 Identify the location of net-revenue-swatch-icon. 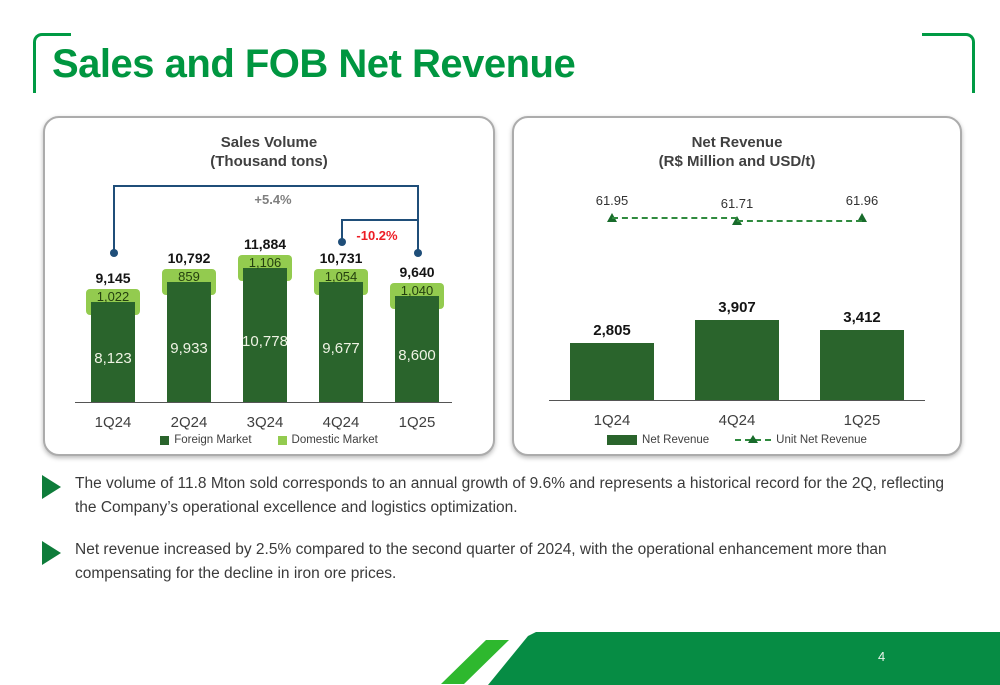
(622, 440).